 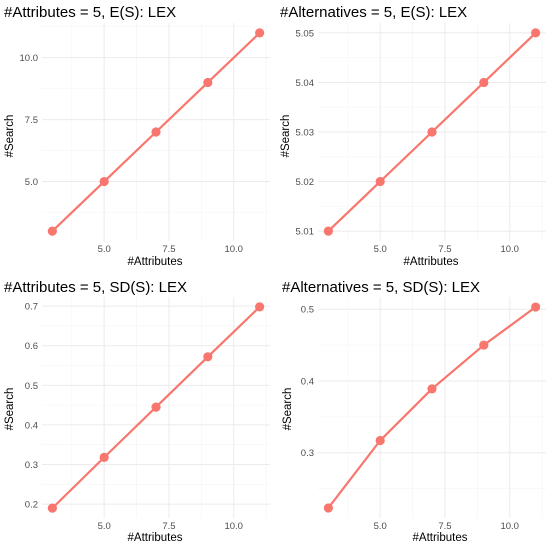 I want to click on y-tick-label: 0.6, so click(x=31, y=346).